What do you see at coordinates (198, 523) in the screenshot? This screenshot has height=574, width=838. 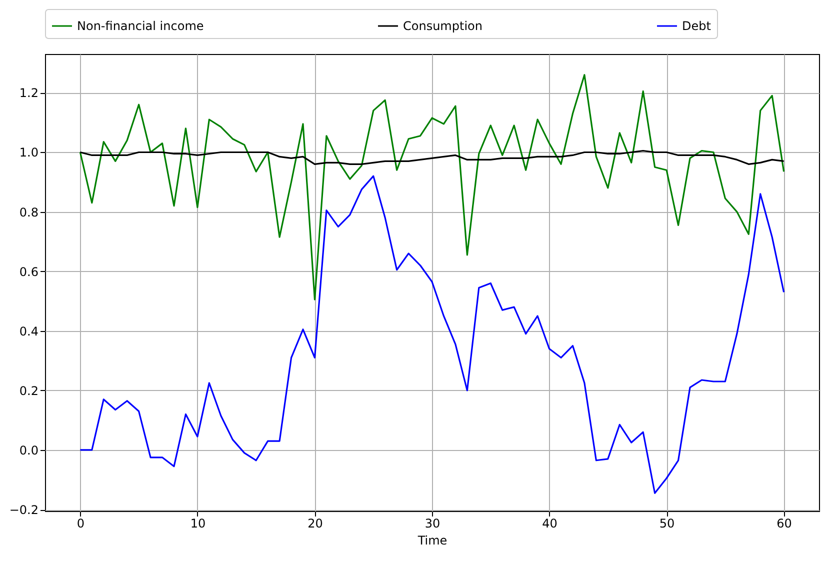 I see `x-tick-label: 10` at bounding box center [198, 523].